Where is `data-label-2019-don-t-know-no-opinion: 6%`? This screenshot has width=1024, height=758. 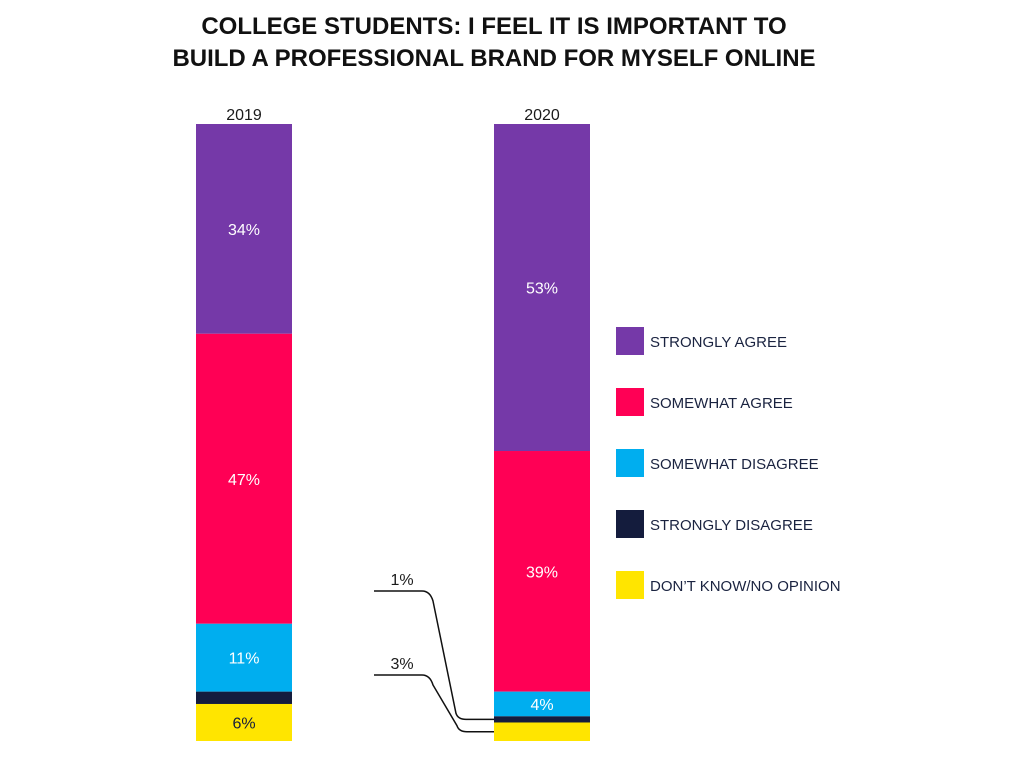 data-label-2019-don-t-know-no-opinion: 6% is located at coordinates (243, 723).